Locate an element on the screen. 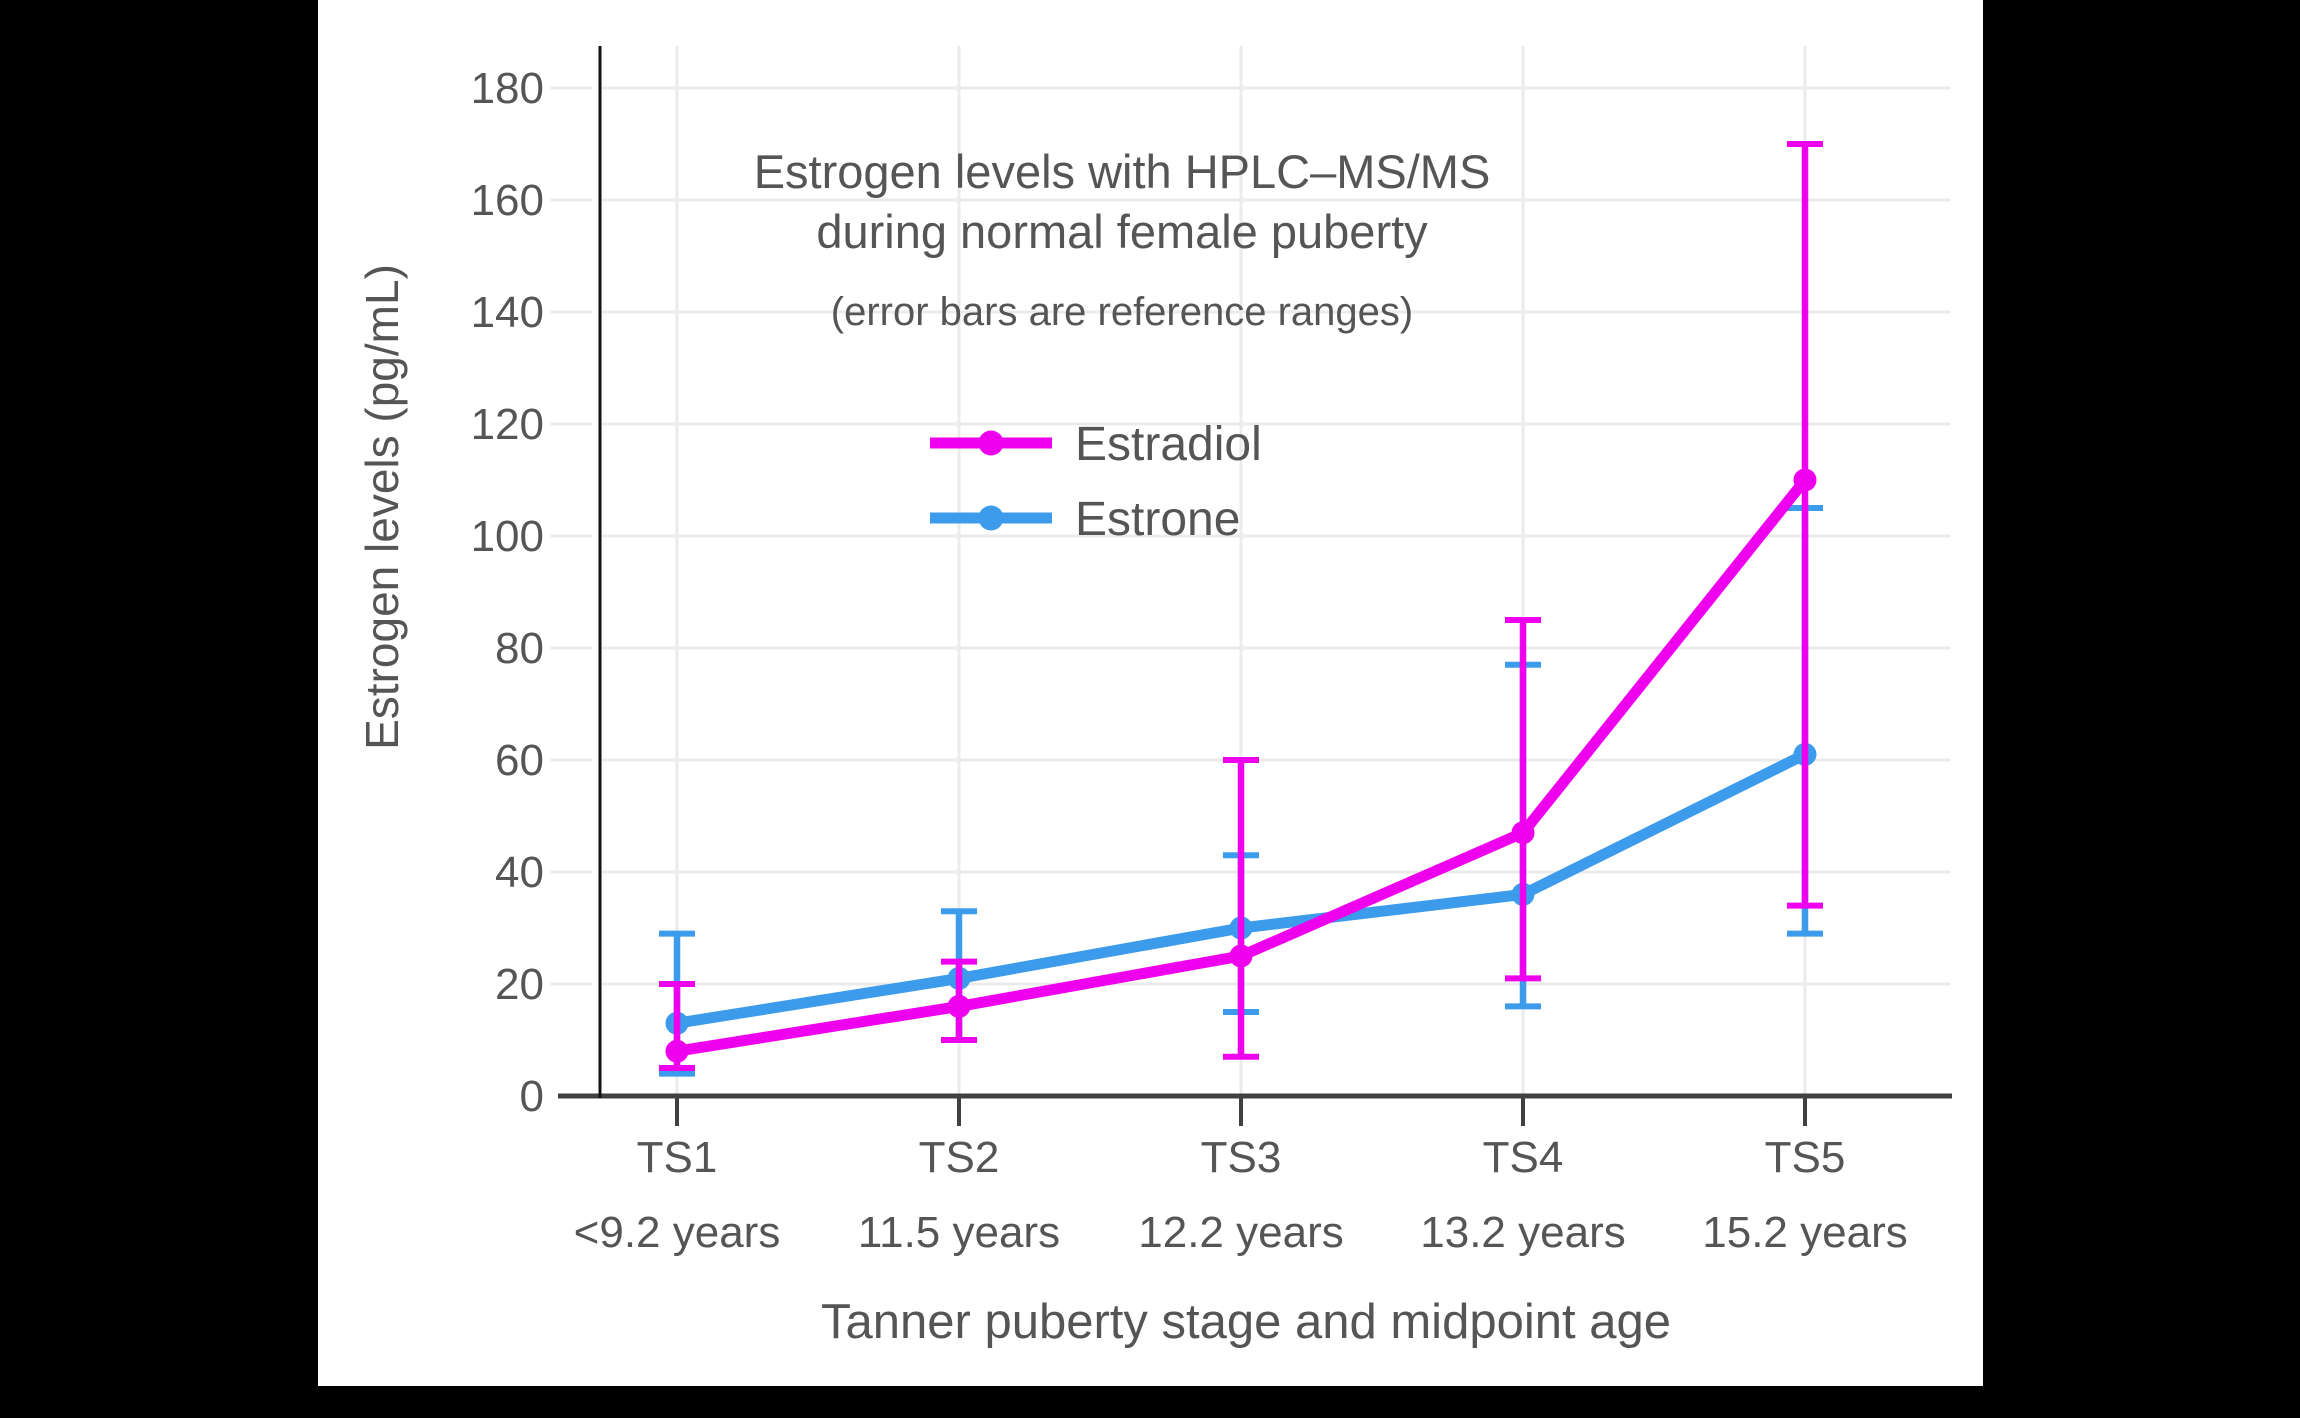  y-tick-label: 60 is located at coordinates (519, 760).